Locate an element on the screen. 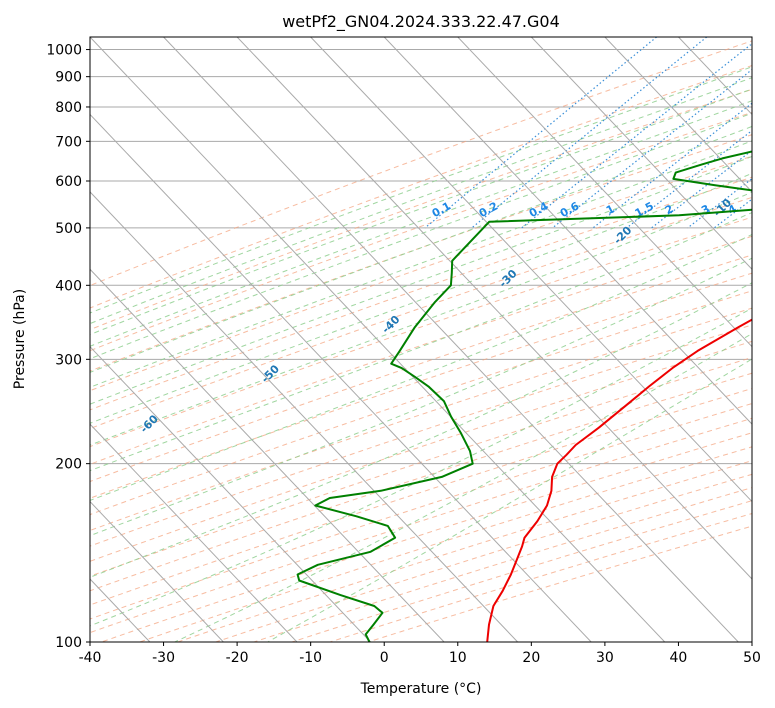 The width and height of the screenshot is (775, 708). x-tick-label: 50 is located at coordinates (752, 658).